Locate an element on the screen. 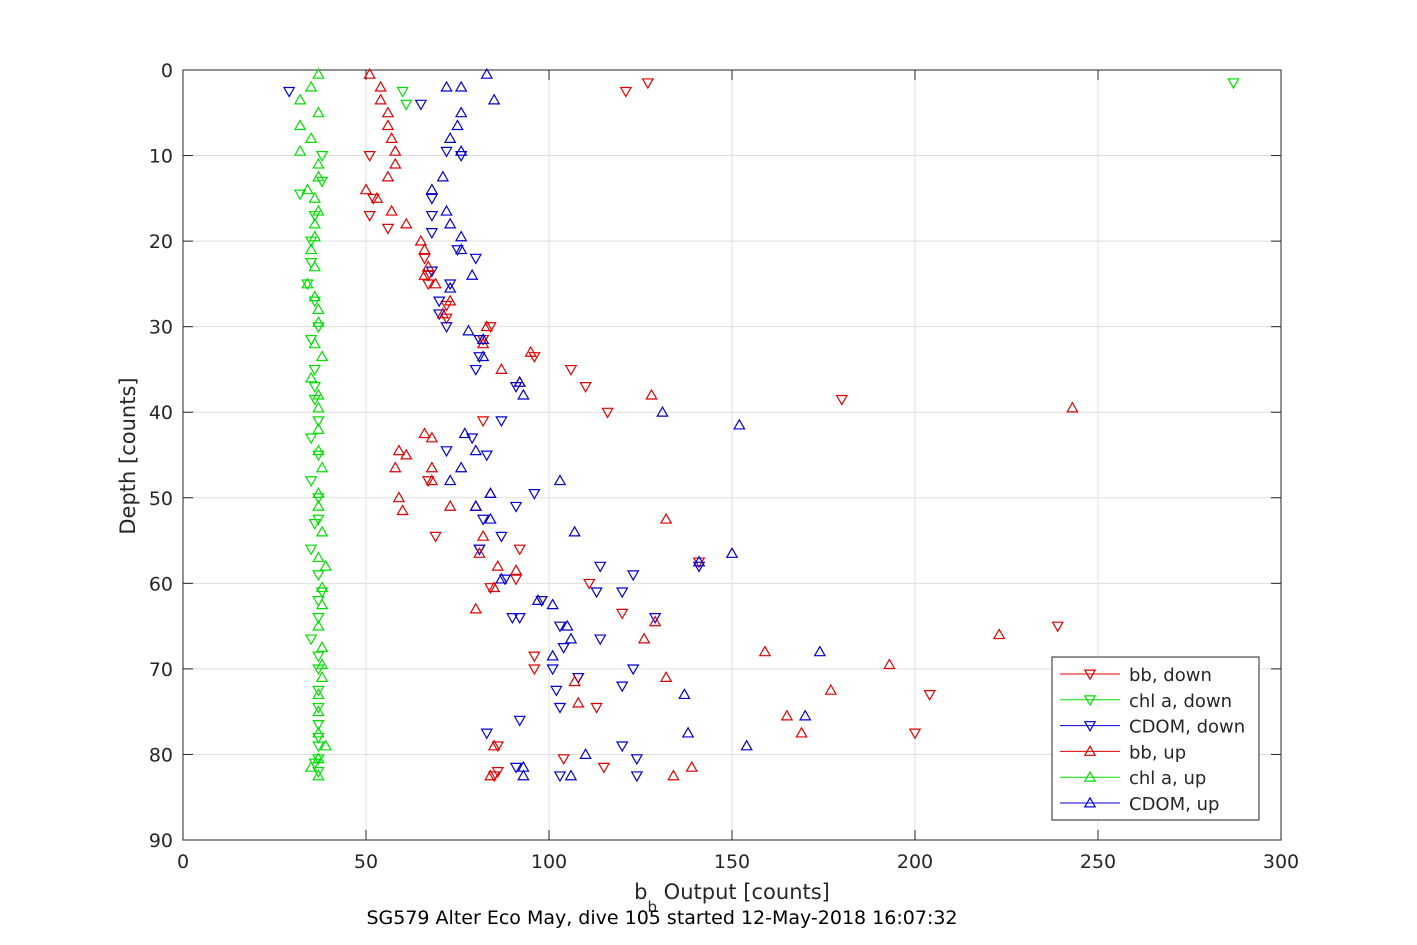 The image size is (1417, 945). legend-entry-bb-up: bb, up is located at coordinates (1123, 752).